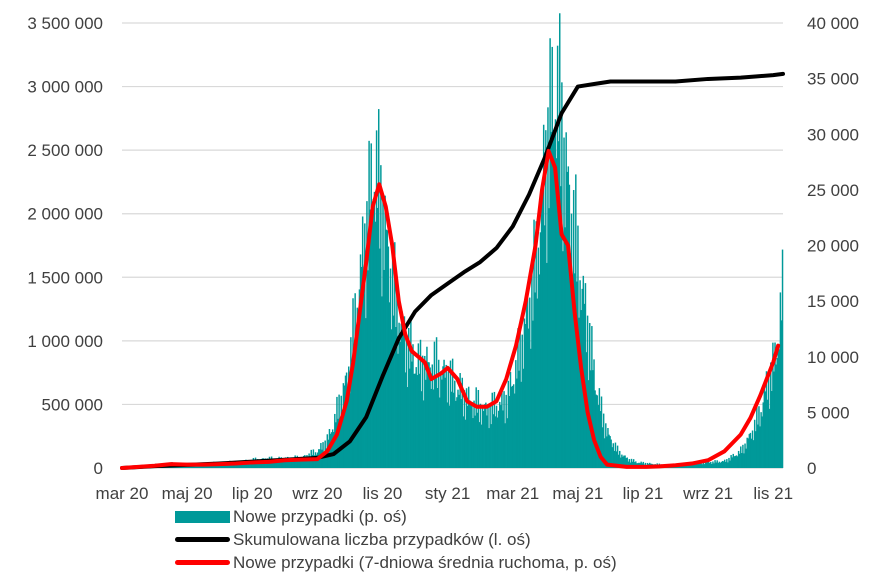 The width and height of the screenshot is (872, 576). What do you see at coordinates (773, 493) in the screenshot?
I see `x-axis-tick-label: lis 21` at bounding box center [773, 493].